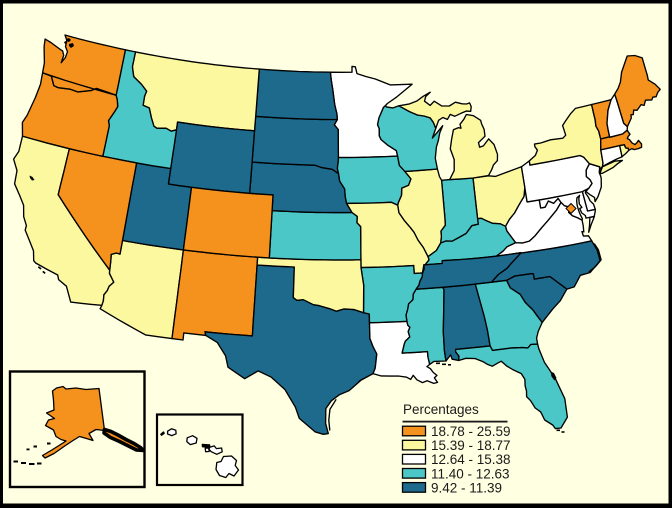 The height and width of the screenshot is (508, 672). I want to click on svg-text: 18.78 - 25.59, so click(471, 431).